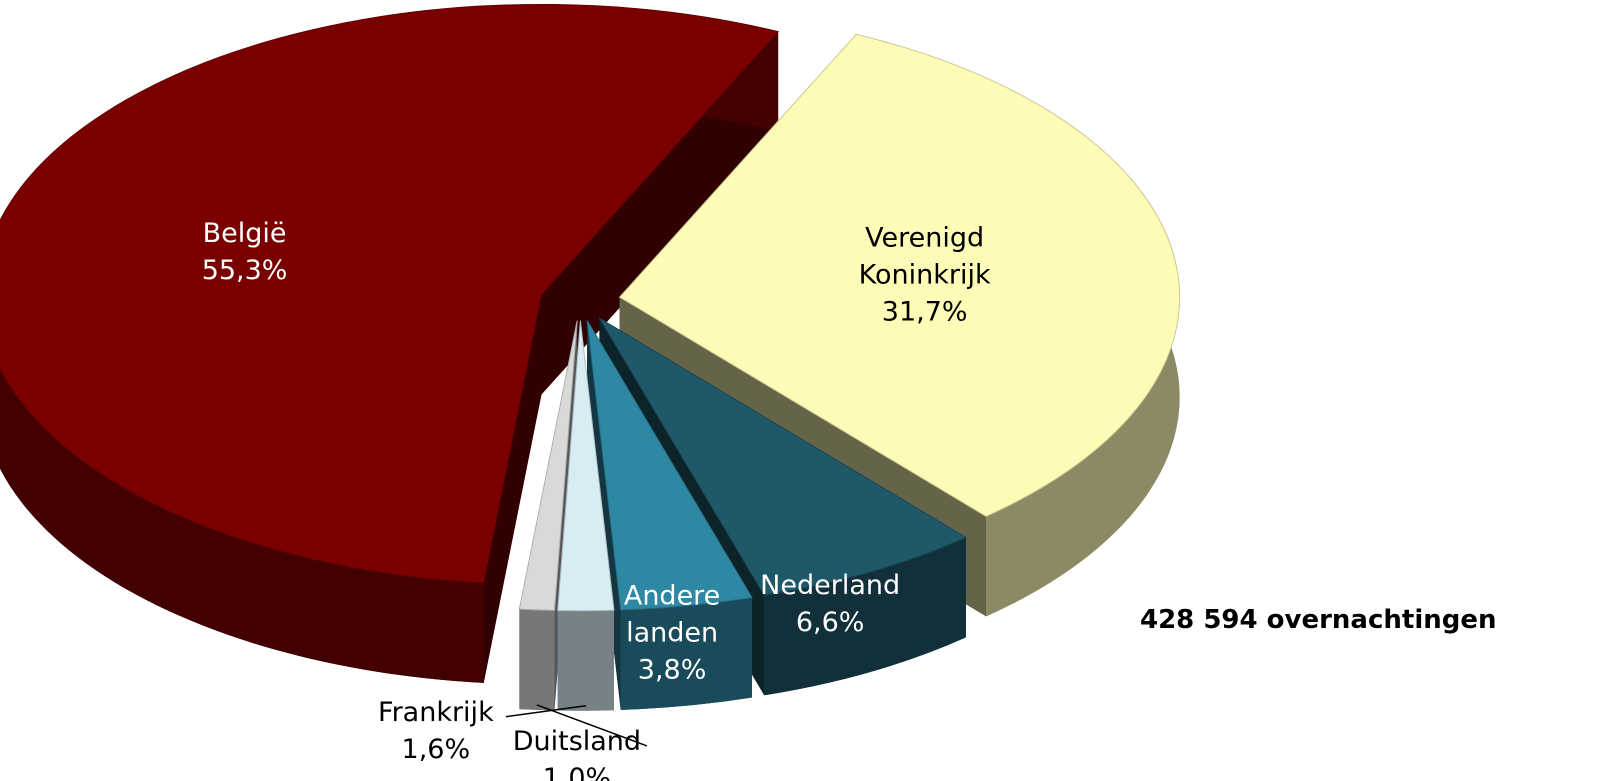 The width and height of the screenshot is (1623, 781). What do you see at coordinates (830, 622) in the screenshot?
I see `value-label: 6,6%` at bounding box center [830, 622].